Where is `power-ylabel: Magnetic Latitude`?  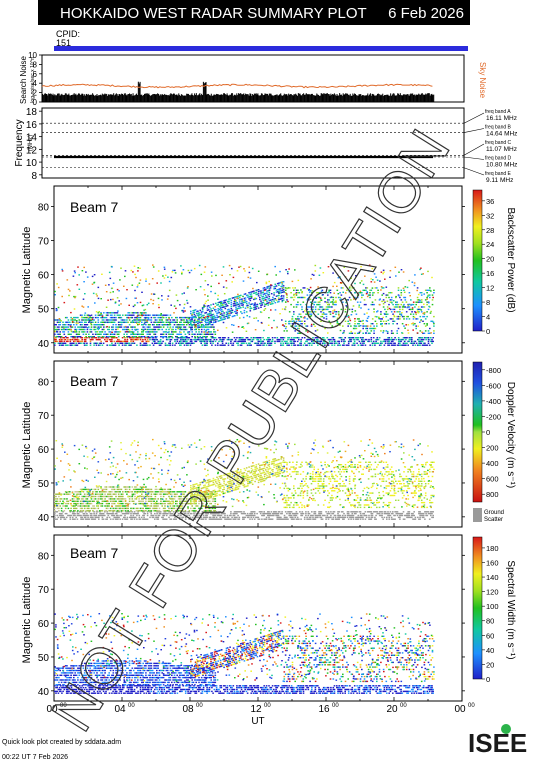 power-ylabel: Magnetic Latitude is located at coordinates (27, 270).